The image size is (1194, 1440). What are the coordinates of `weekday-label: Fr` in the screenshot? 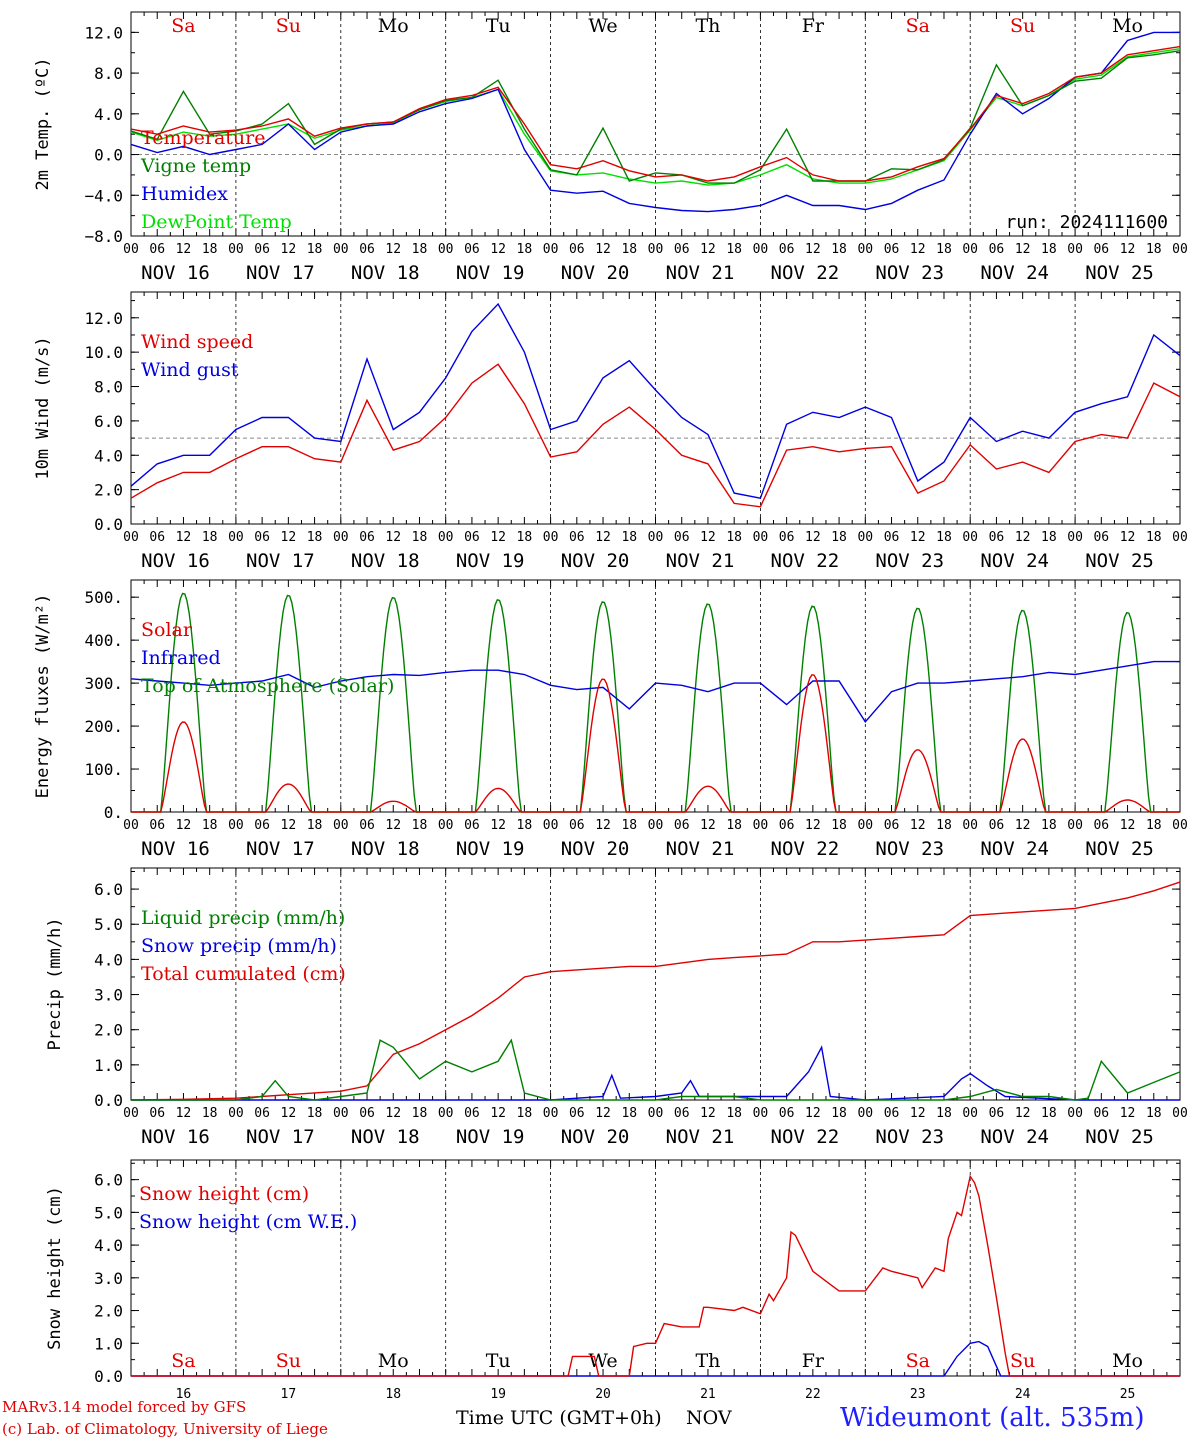 It's located at (813, 1361).